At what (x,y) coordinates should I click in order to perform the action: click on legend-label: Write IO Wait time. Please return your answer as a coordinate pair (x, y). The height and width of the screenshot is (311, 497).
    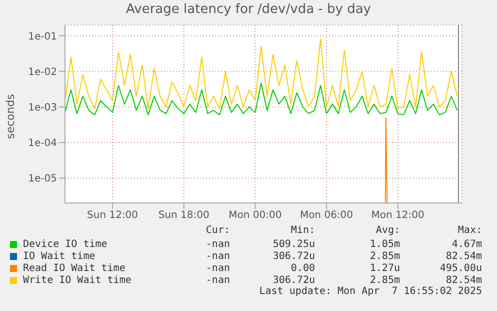
    Looking at the image, I should click on (77, 280).